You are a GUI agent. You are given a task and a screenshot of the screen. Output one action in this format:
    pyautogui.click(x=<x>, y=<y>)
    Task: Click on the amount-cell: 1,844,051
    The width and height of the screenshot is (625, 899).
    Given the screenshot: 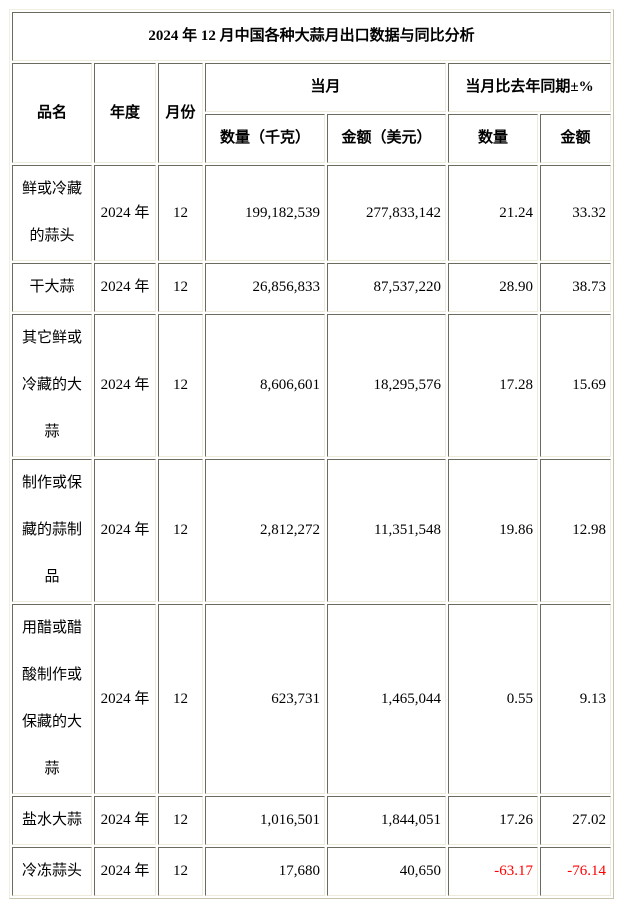 What is the action you would take?
    pyautogui.click(x=386, y=820)
    